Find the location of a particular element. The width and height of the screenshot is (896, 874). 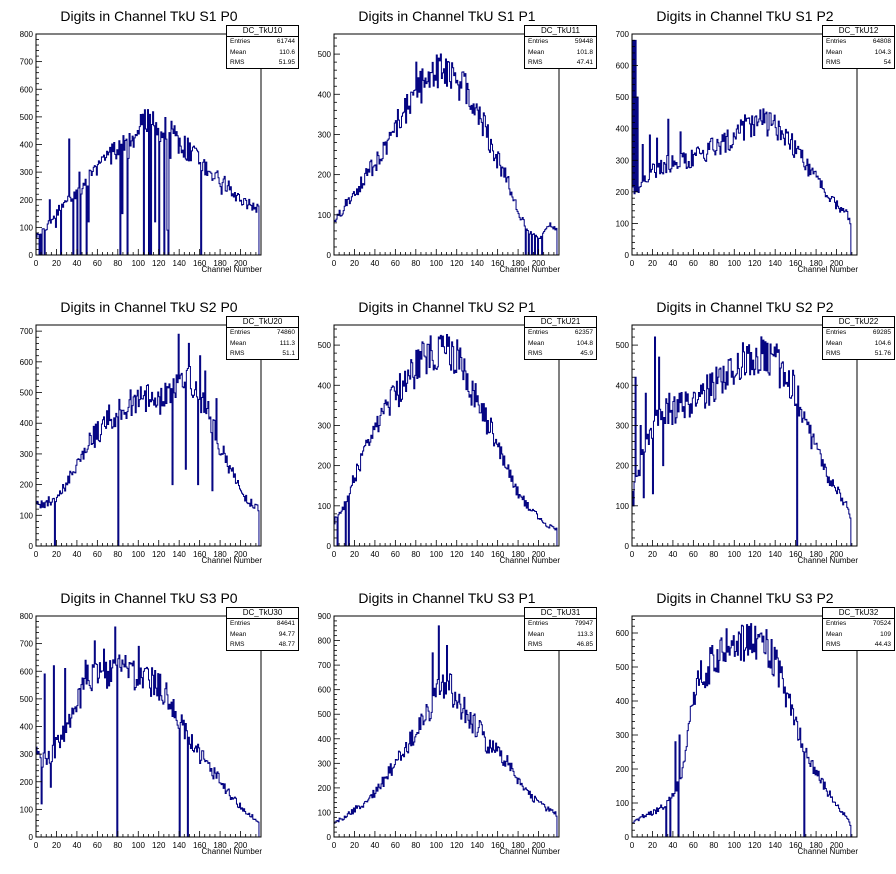

stats-row-mean: Mean 113.3 is located at coordinates (560, 635).